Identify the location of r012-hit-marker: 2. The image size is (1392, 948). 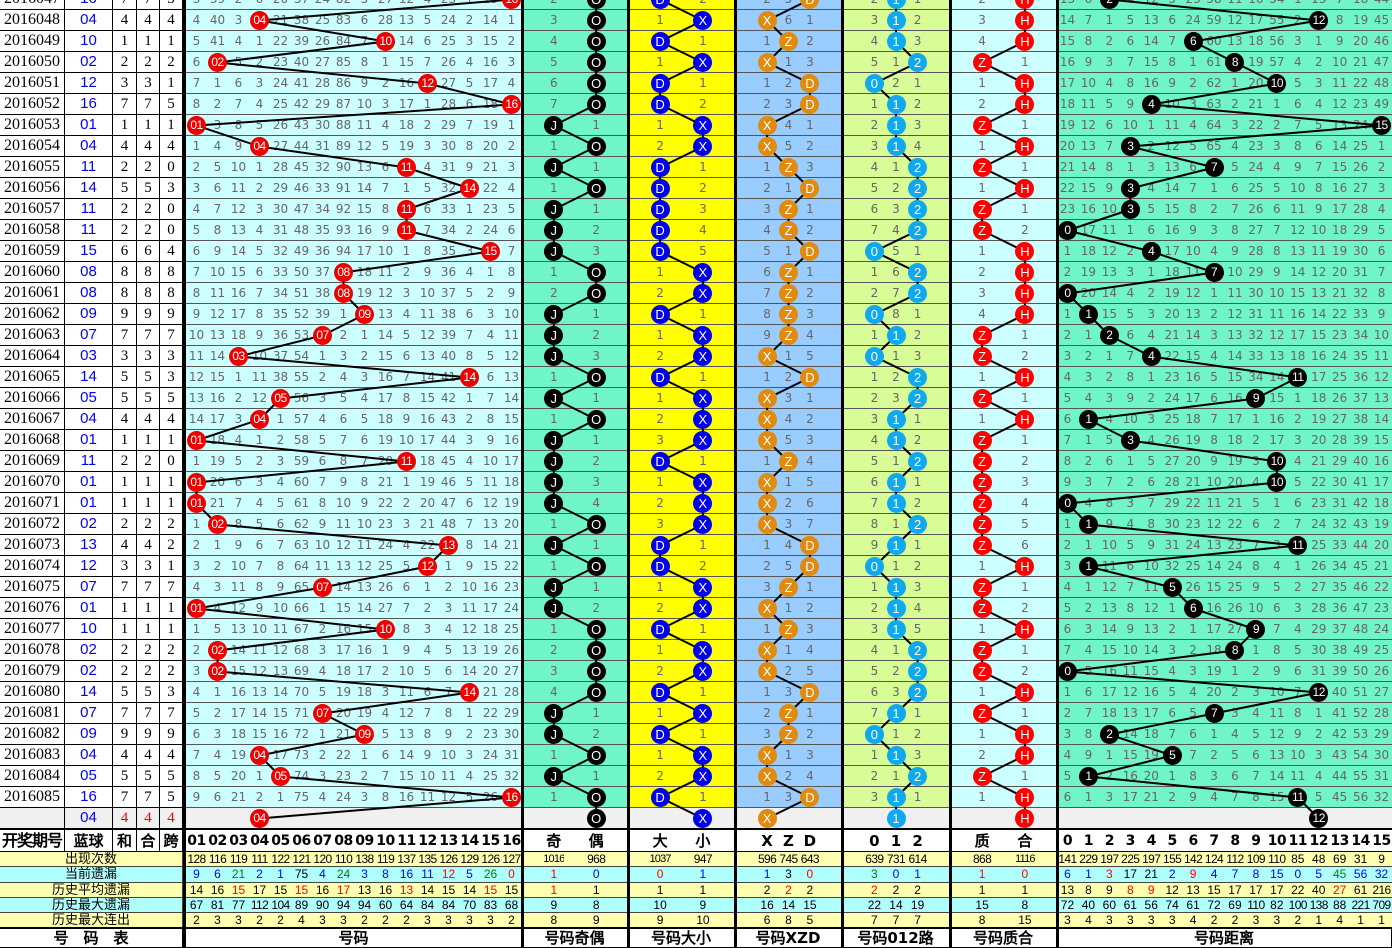
(918, 230).